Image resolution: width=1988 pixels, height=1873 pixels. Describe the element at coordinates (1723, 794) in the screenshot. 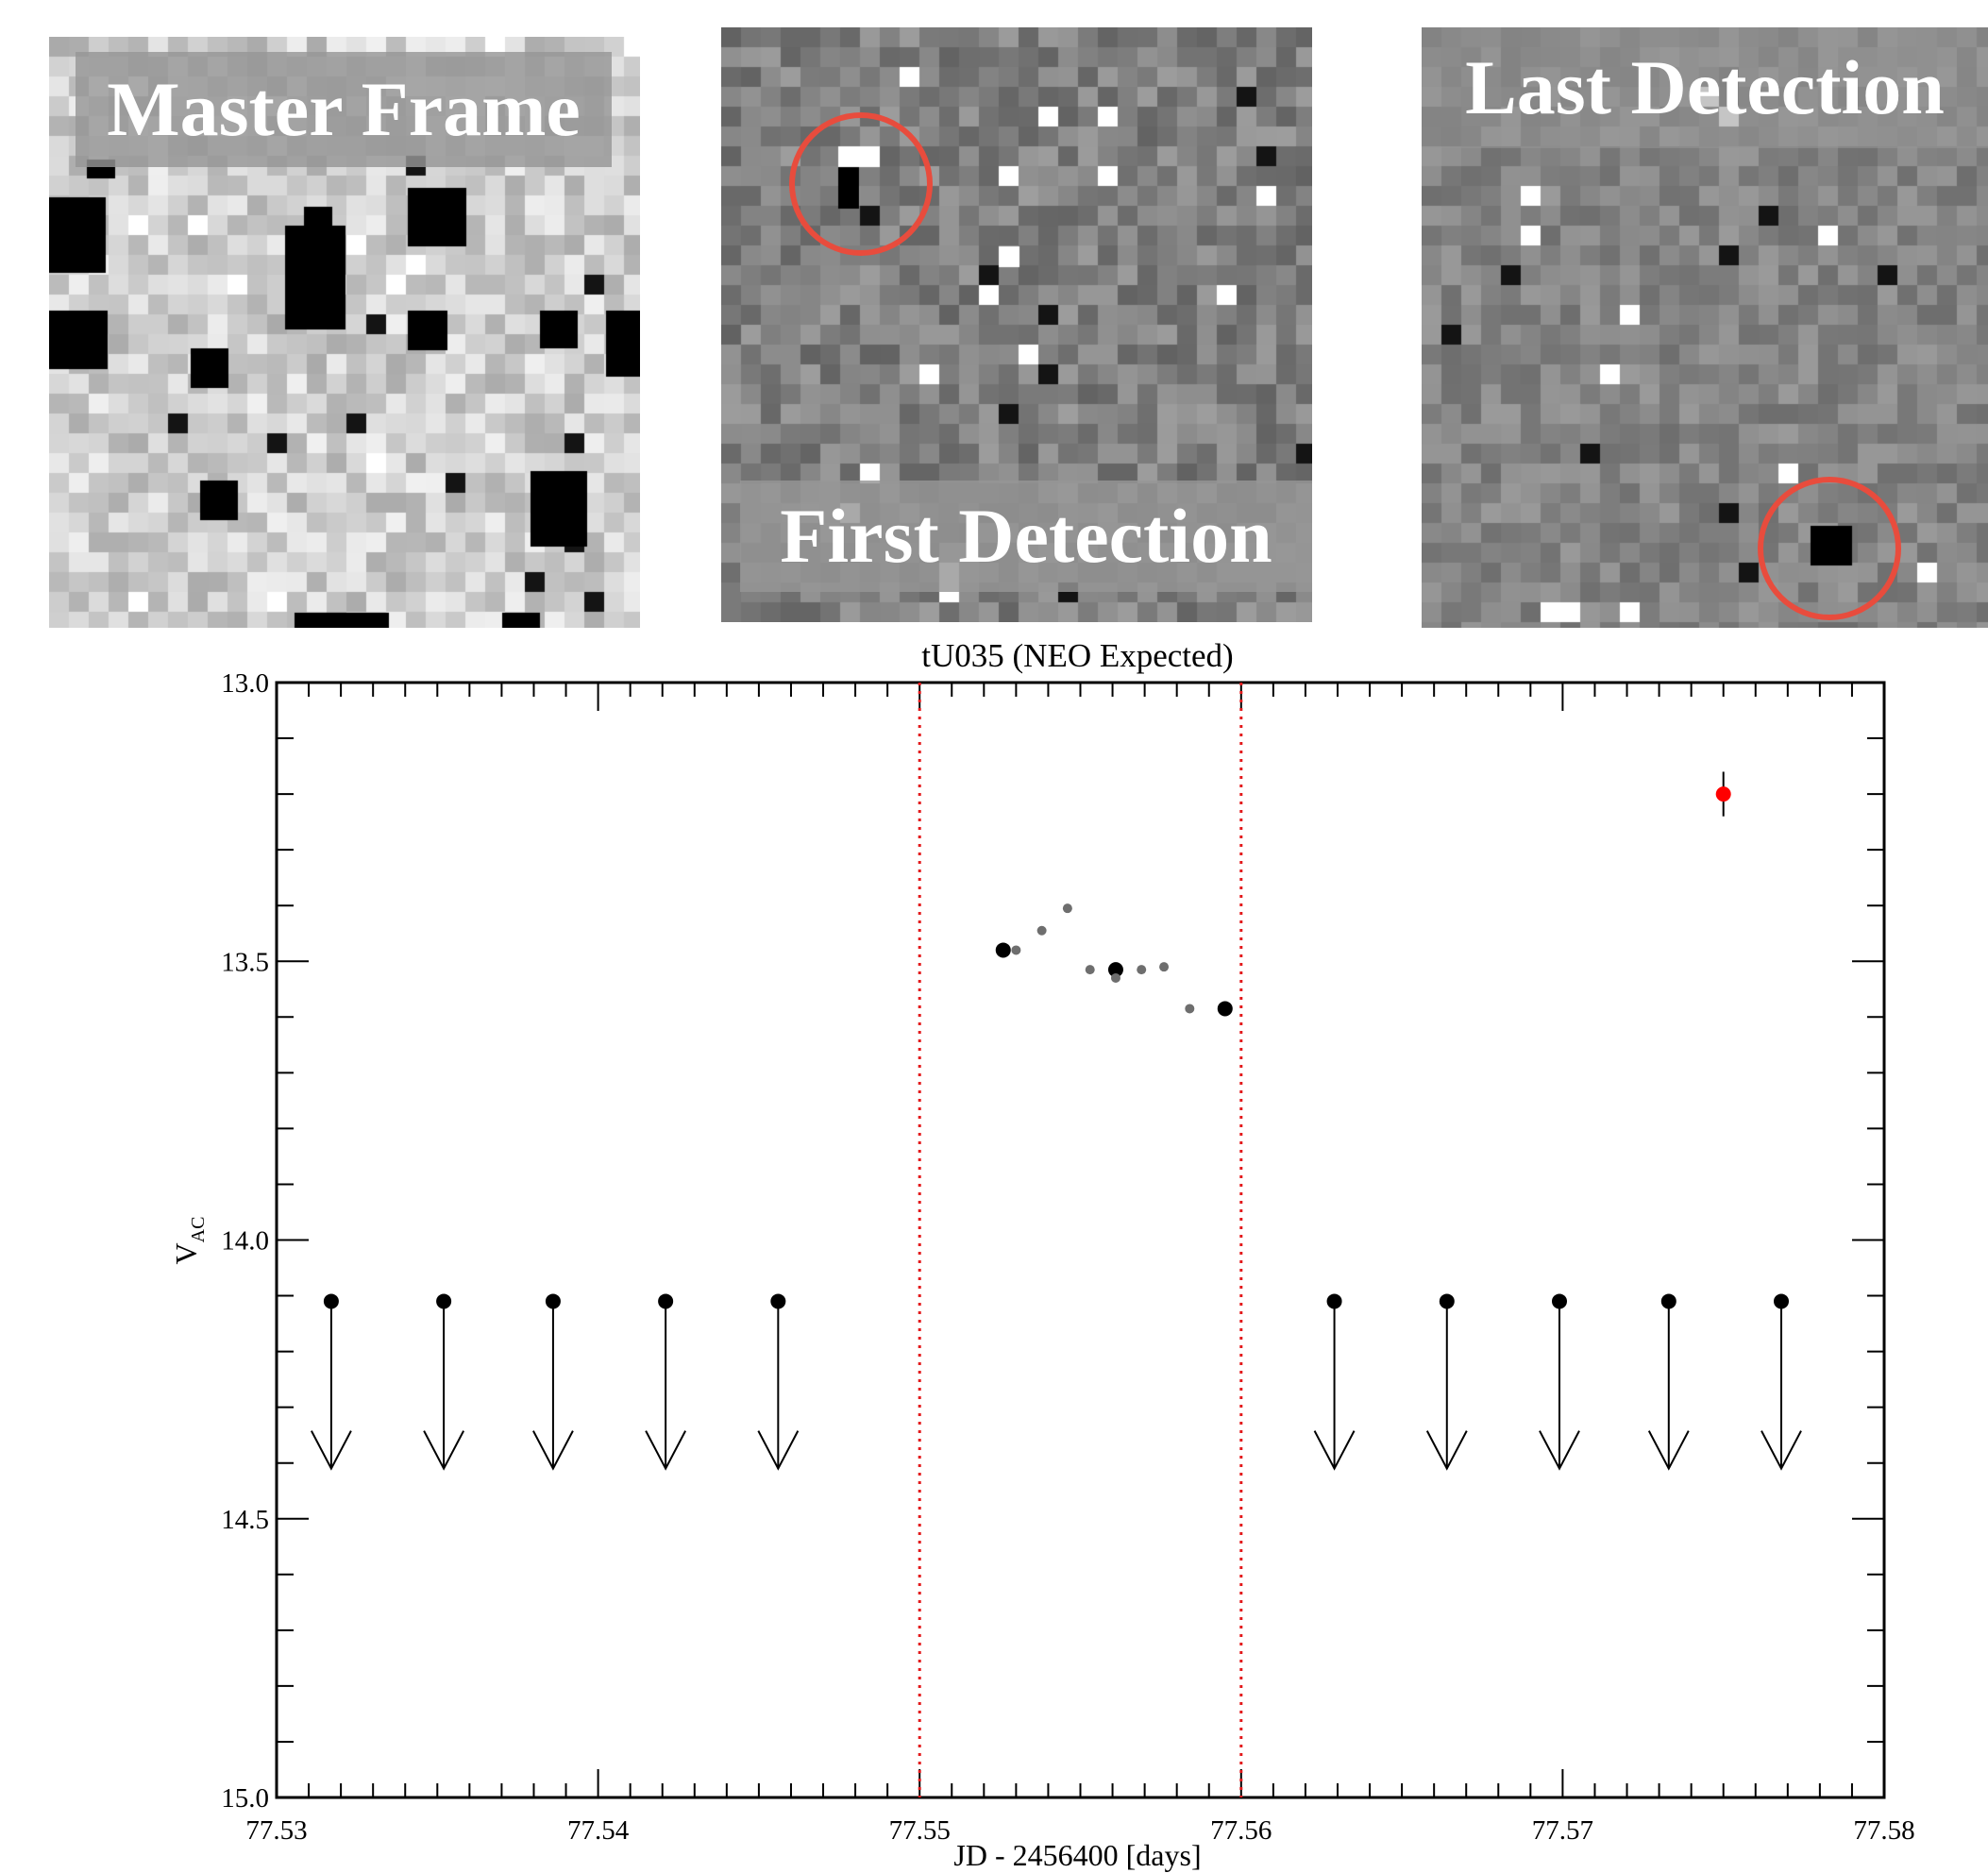

I see `red-data-point` at that location.